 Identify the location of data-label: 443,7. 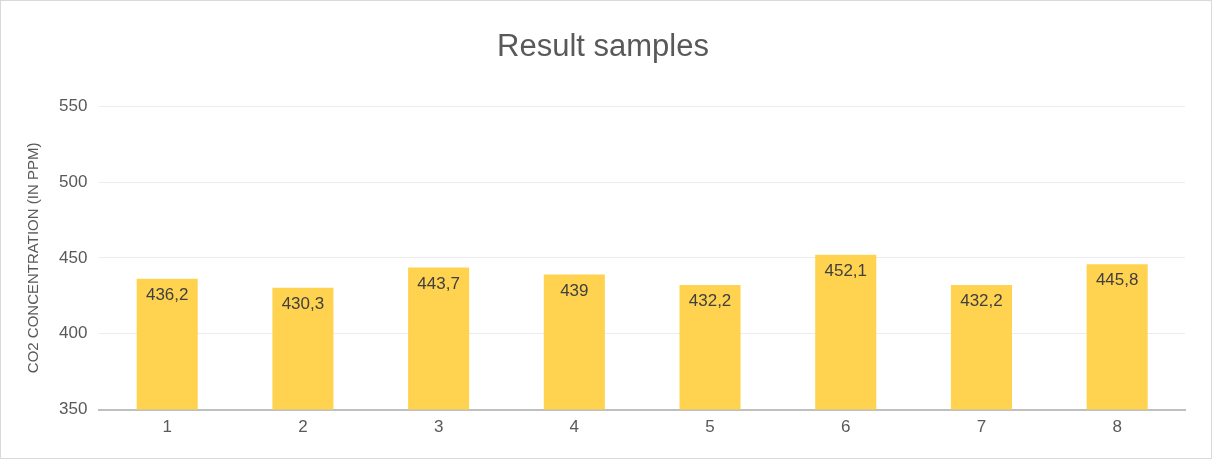
(438, 283).